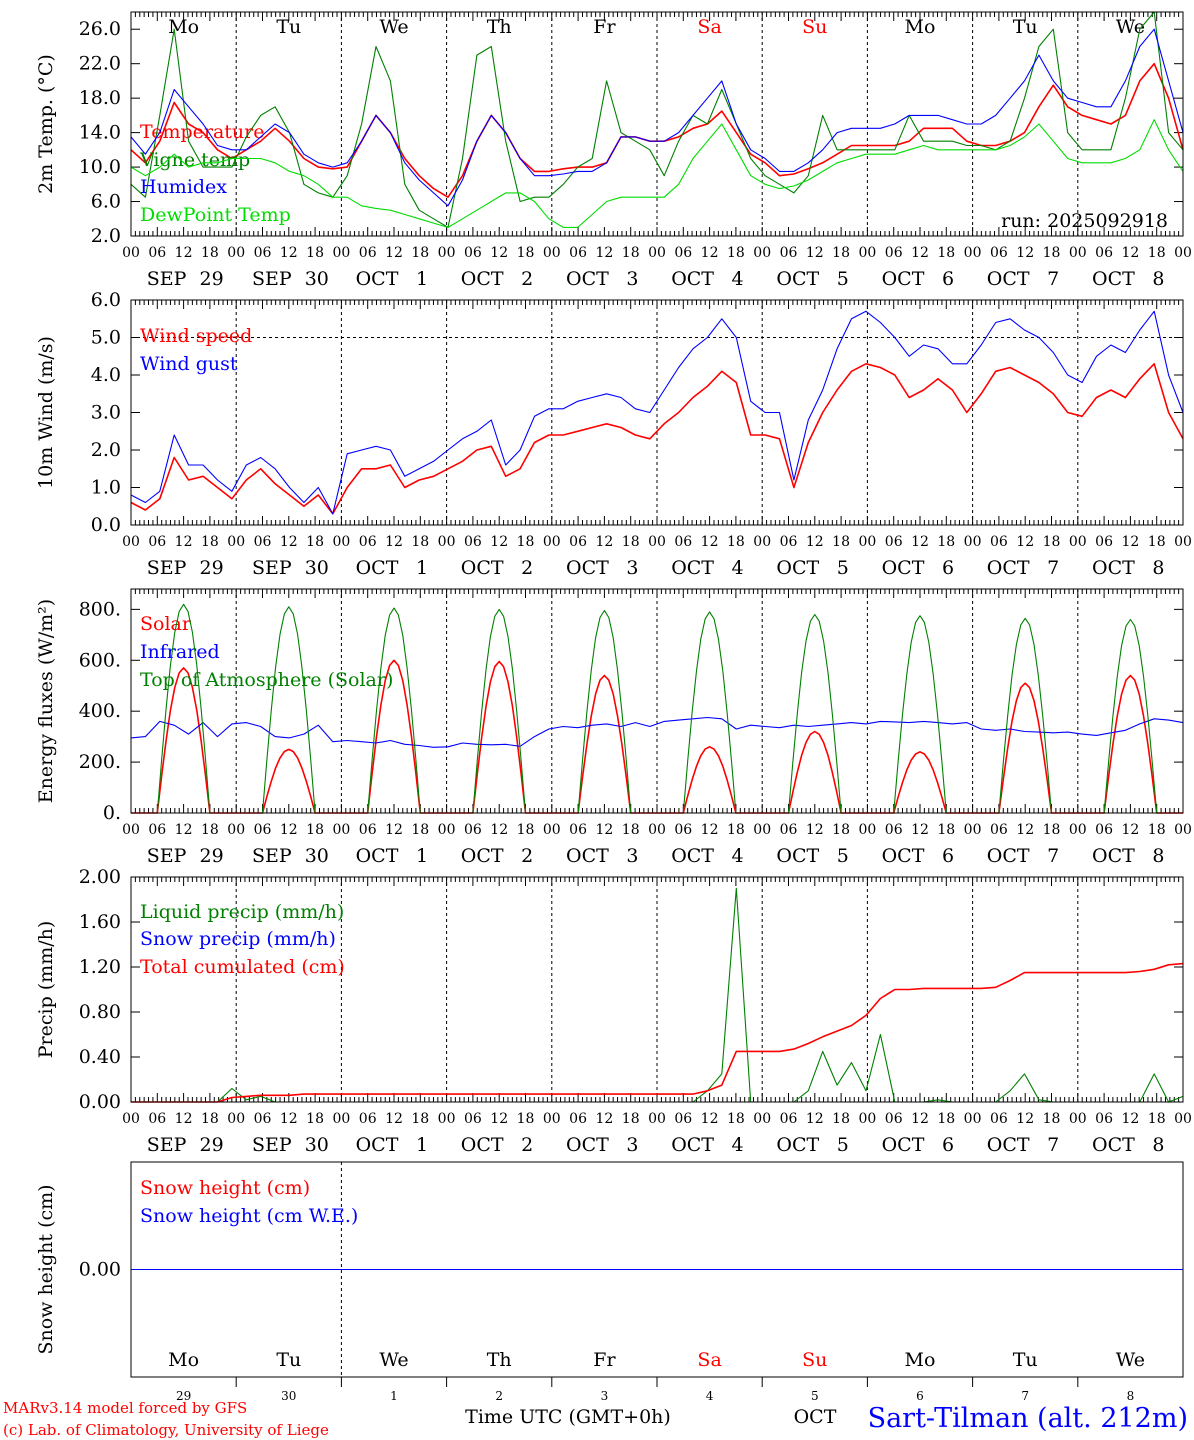 The height and width of the screenshot is (1440, 1194). I want to click on weekday-label-bottom: Tu, so click(288, 1360).